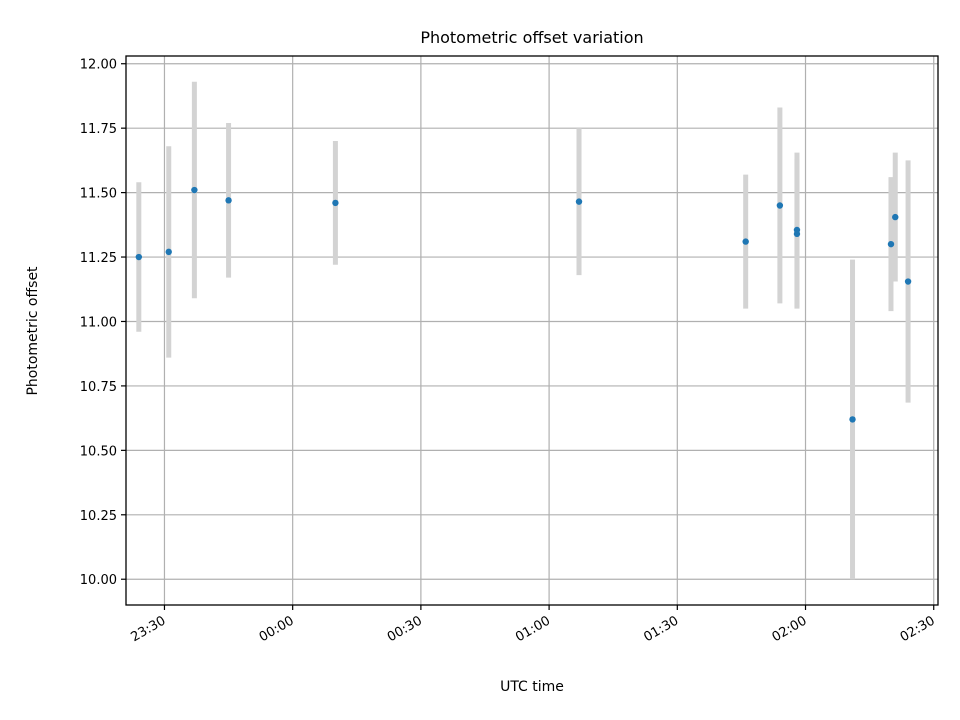 This screenshot has height=720, width=960. What do you see at coordinates (98, 580) in the screenshot?
I see `y-tick-label: 10.00` at bounding box center [98, 580].